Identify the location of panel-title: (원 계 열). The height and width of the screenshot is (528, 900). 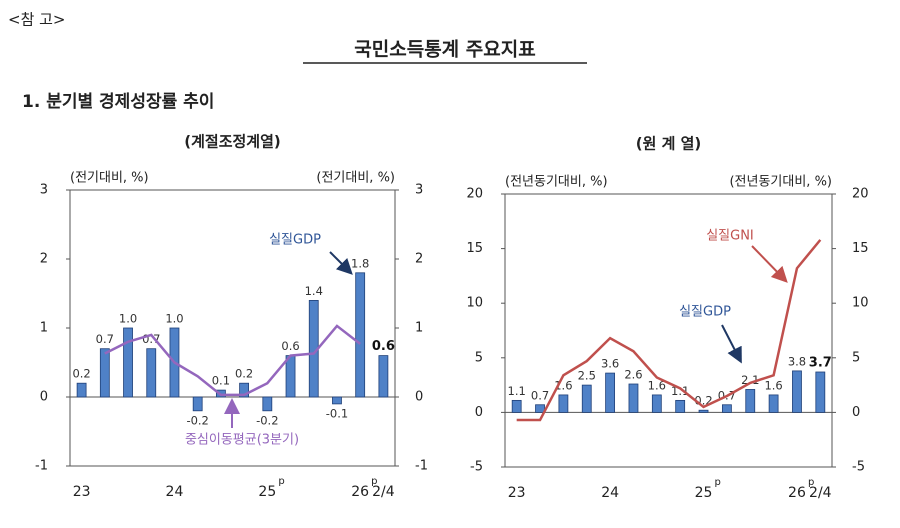
(669, 144).